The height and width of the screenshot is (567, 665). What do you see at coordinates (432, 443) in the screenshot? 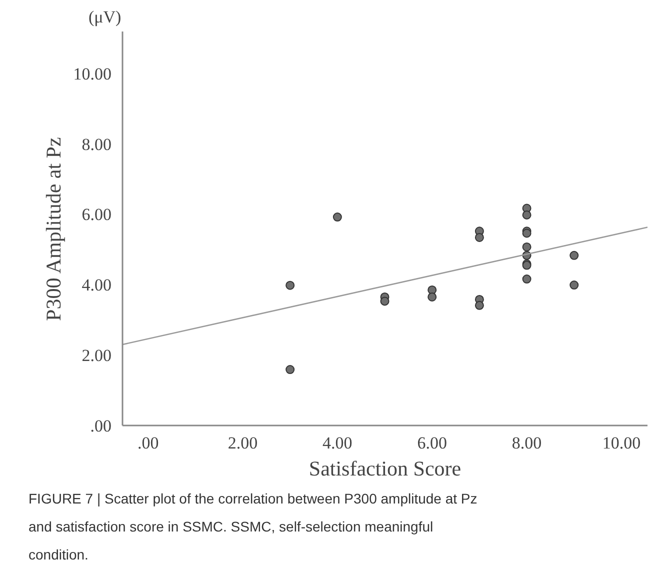
I see `x-tick-label: 6.00` at bounding box center [432, 443].